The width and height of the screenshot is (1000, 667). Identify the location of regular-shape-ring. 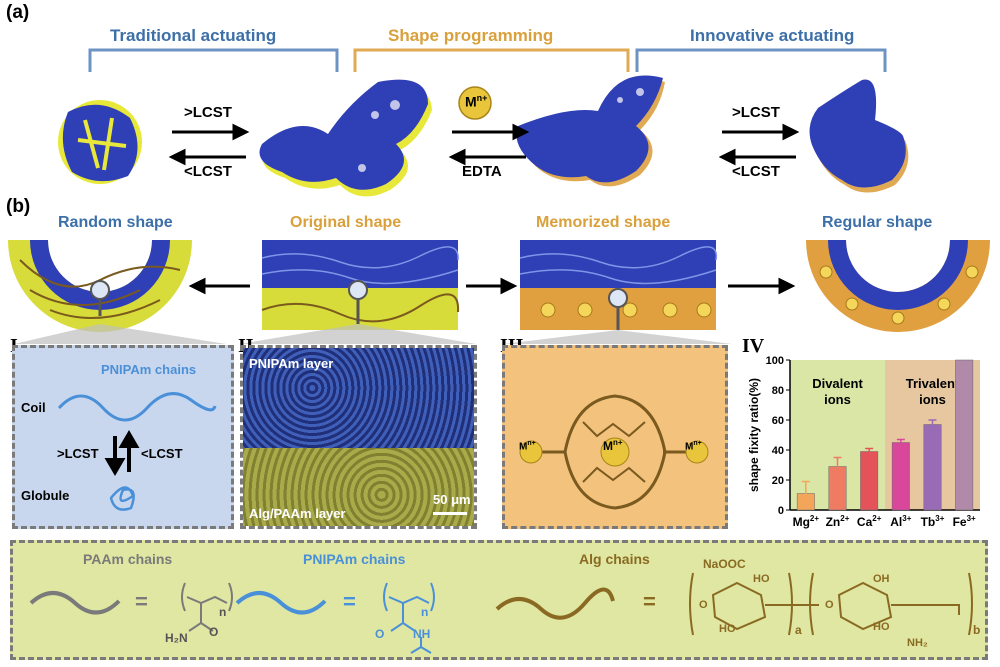
(898, 286).